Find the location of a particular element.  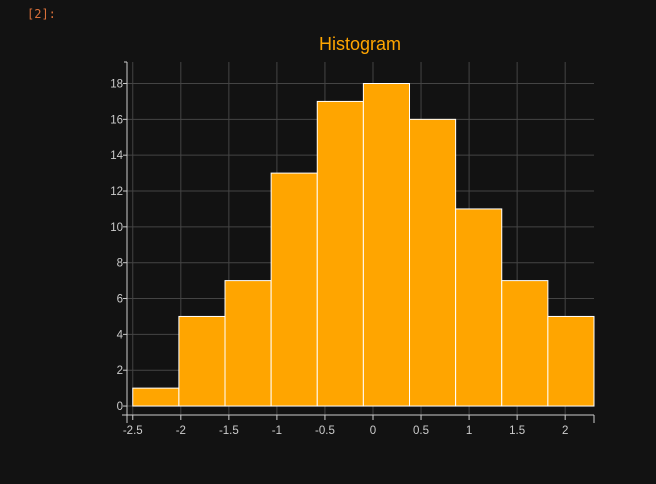

x-tick-label-1: -2 is located at coordinates (181, 431).